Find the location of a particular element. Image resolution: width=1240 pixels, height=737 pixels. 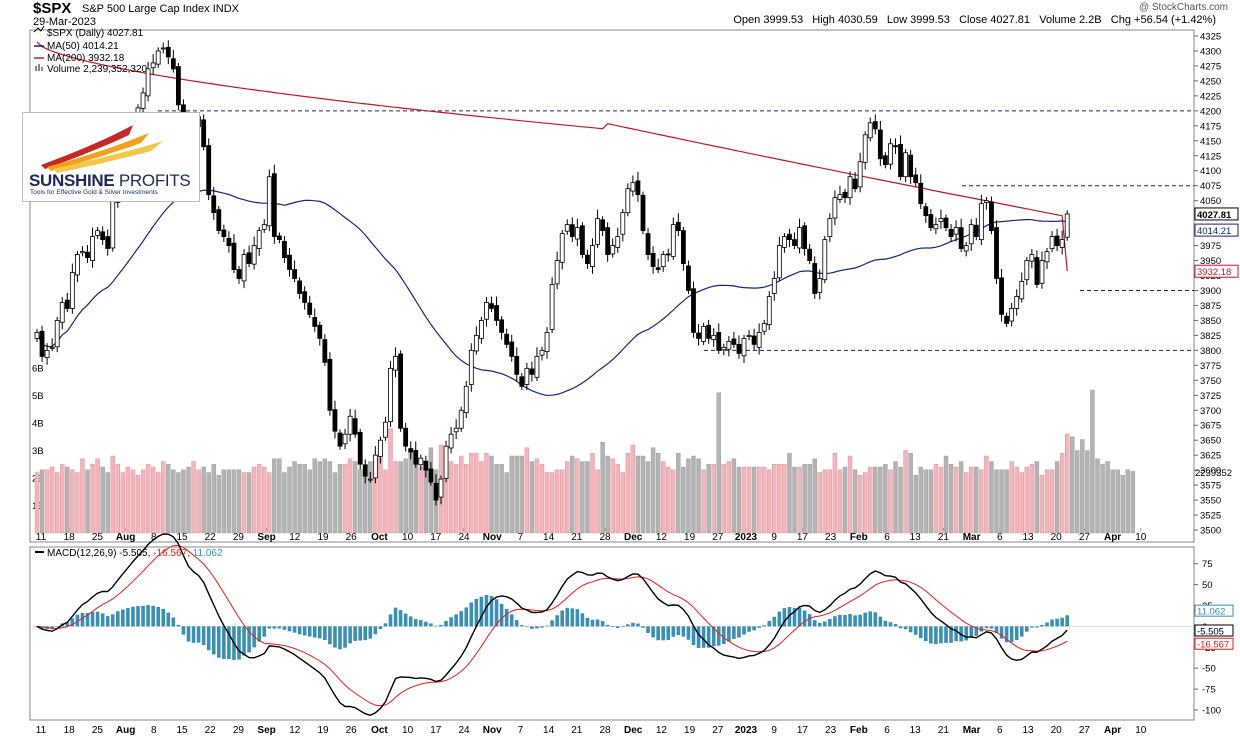

price-tick-label: 3725 is located at coordinates (1210, 396).